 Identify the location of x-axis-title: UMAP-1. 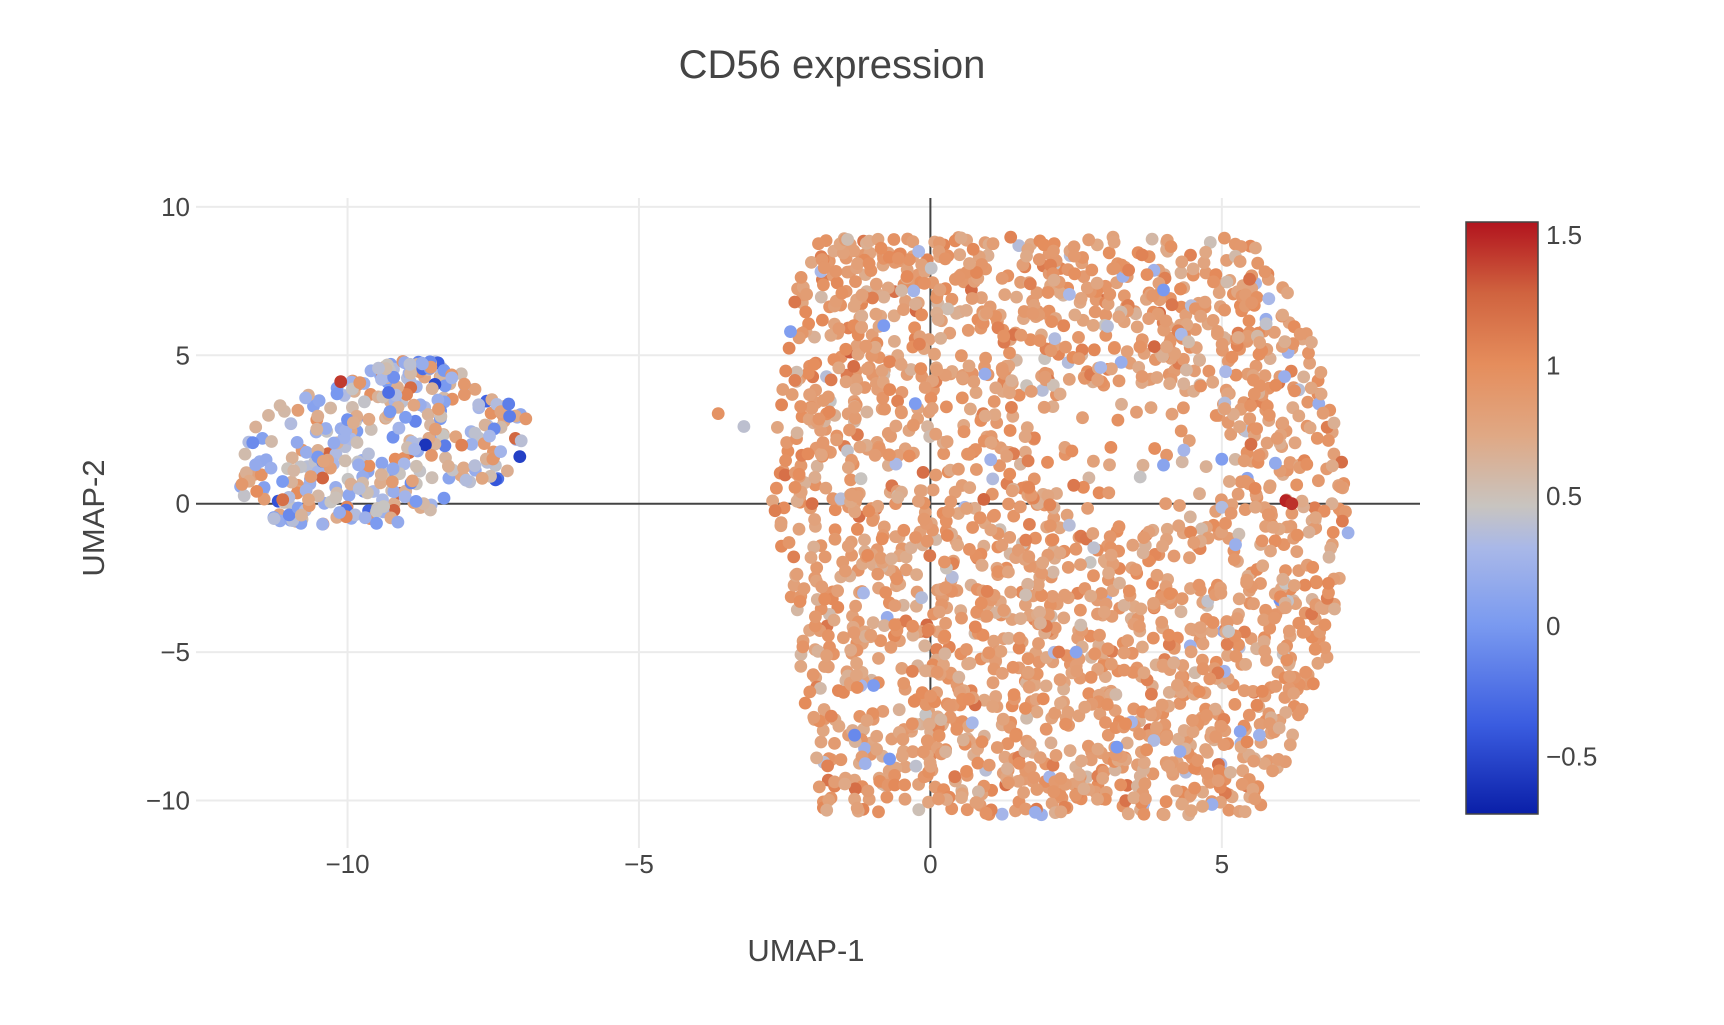
(805, 950).